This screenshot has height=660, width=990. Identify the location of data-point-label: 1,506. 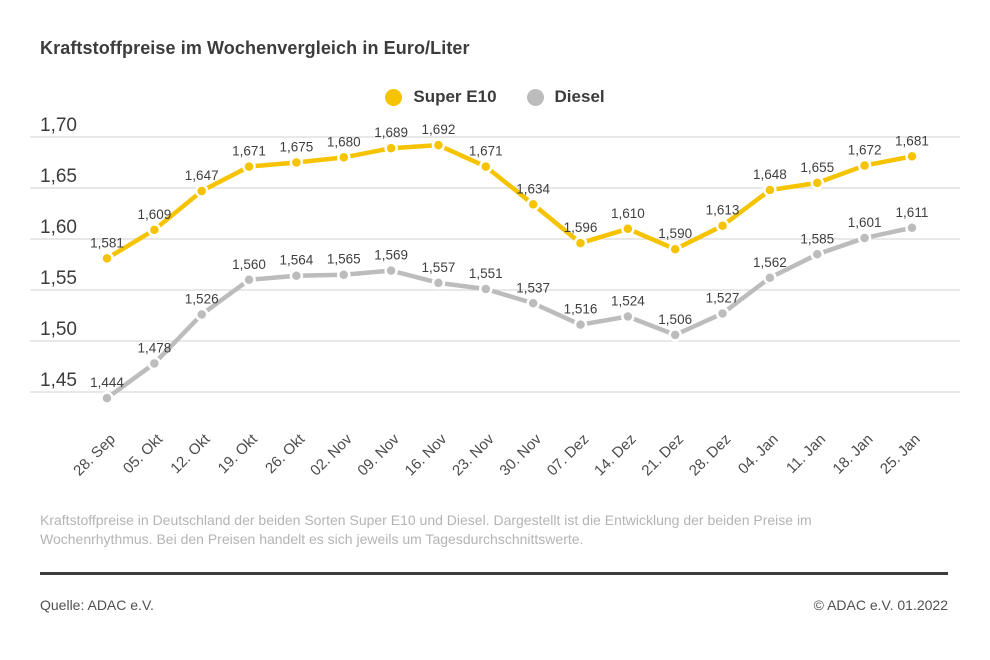
(675, 319).